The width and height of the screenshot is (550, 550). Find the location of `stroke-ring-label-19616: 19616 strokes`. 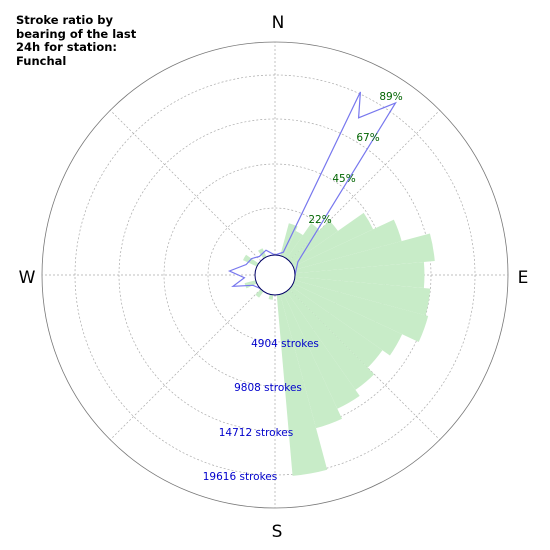

stroke-ring-label-19616: 19616 strokes is located at coordinates (240, 477).